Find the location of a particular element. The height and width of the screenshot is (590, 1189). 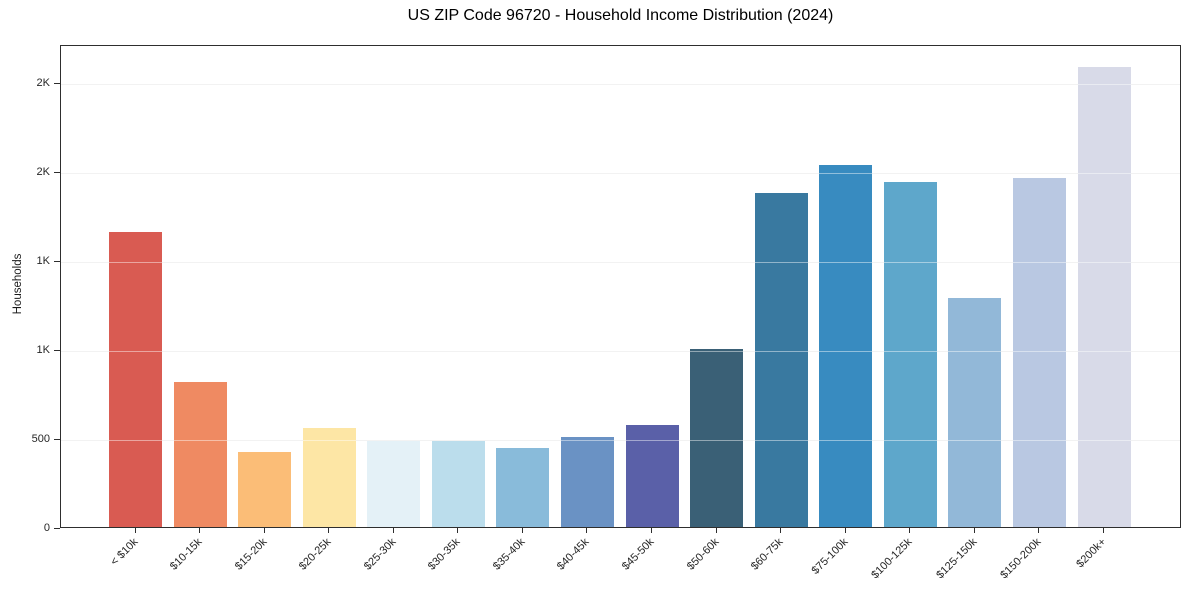

bar-10k is located at coordinates (135, 379).